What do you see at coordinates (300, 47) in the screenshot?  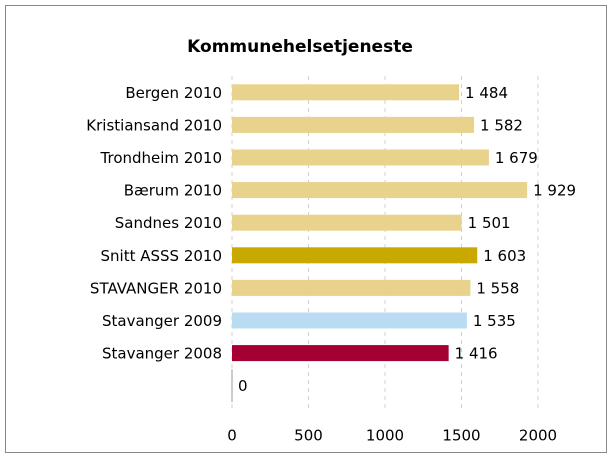 I see `chart-title: Kommunehelsetjeneste` at bounding box center [300, 47].